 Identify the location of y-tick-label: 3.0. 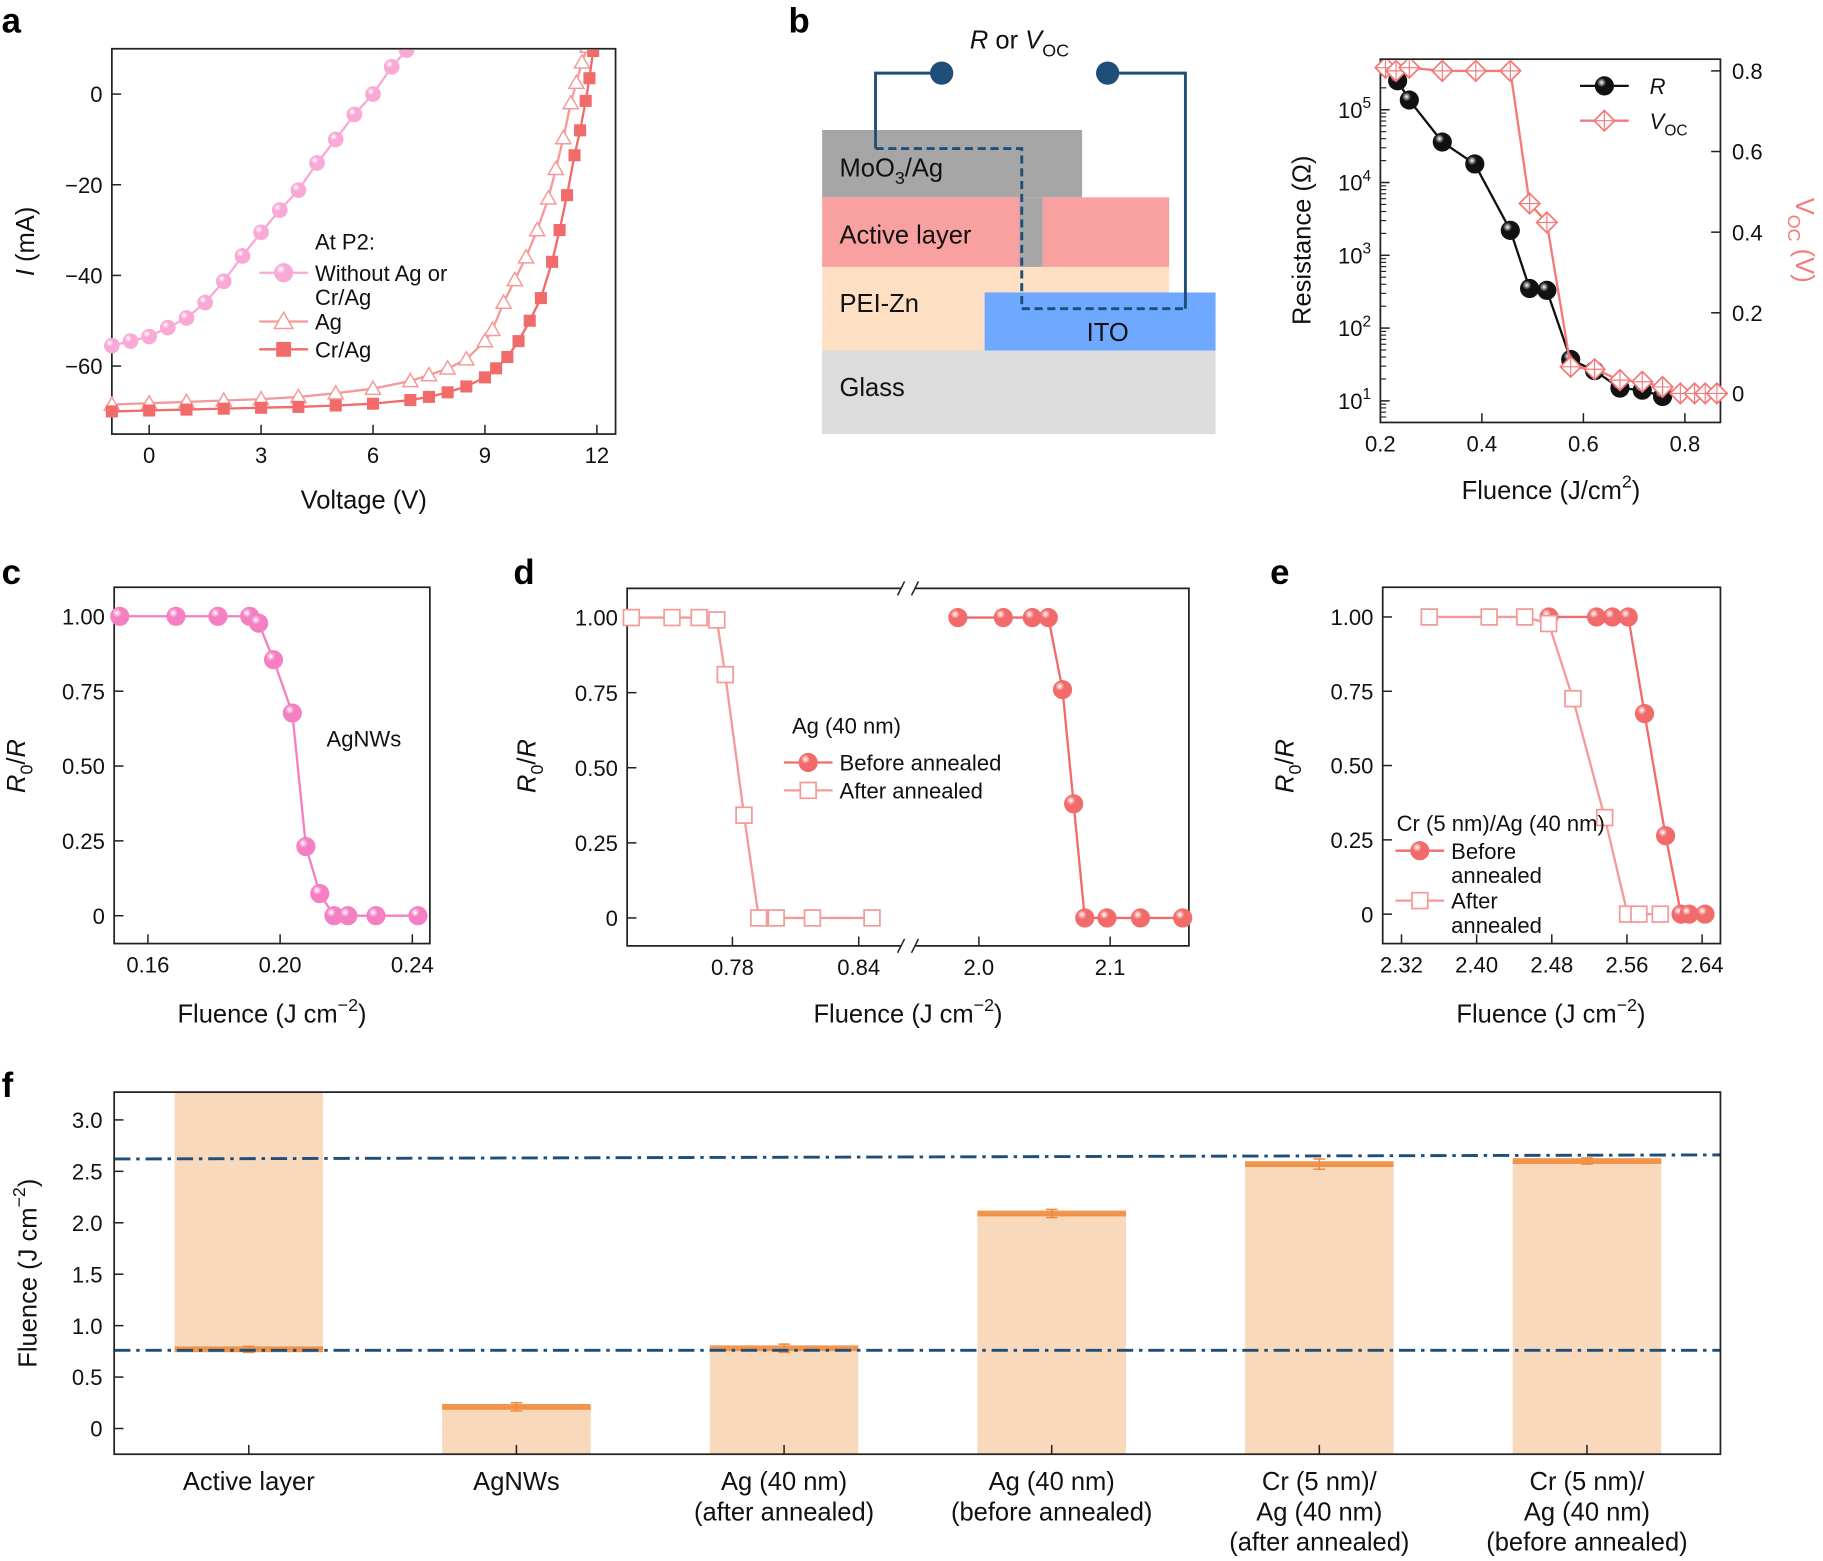
(87, 1120).